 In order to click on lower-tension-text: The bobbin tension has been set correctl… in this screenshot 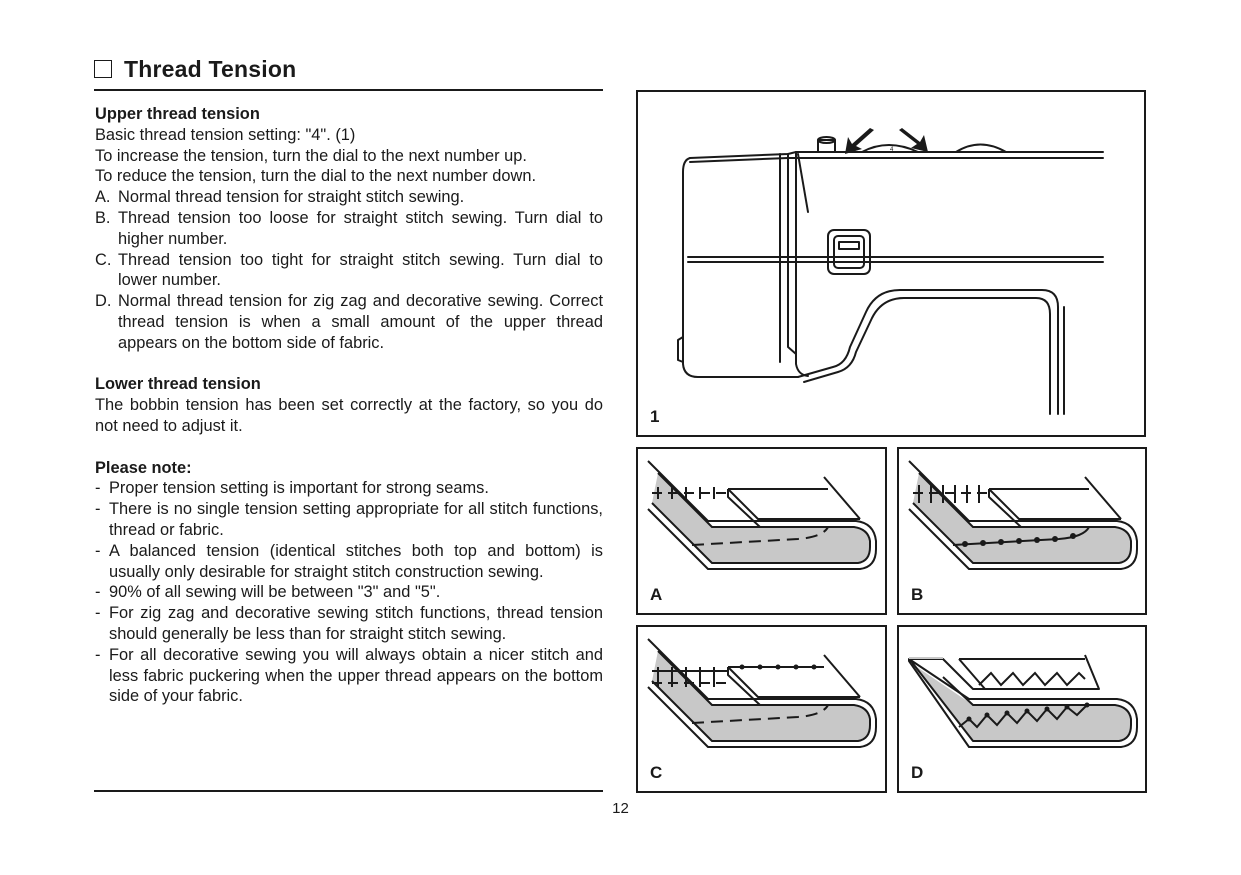, I will do `click(349, 415)`.